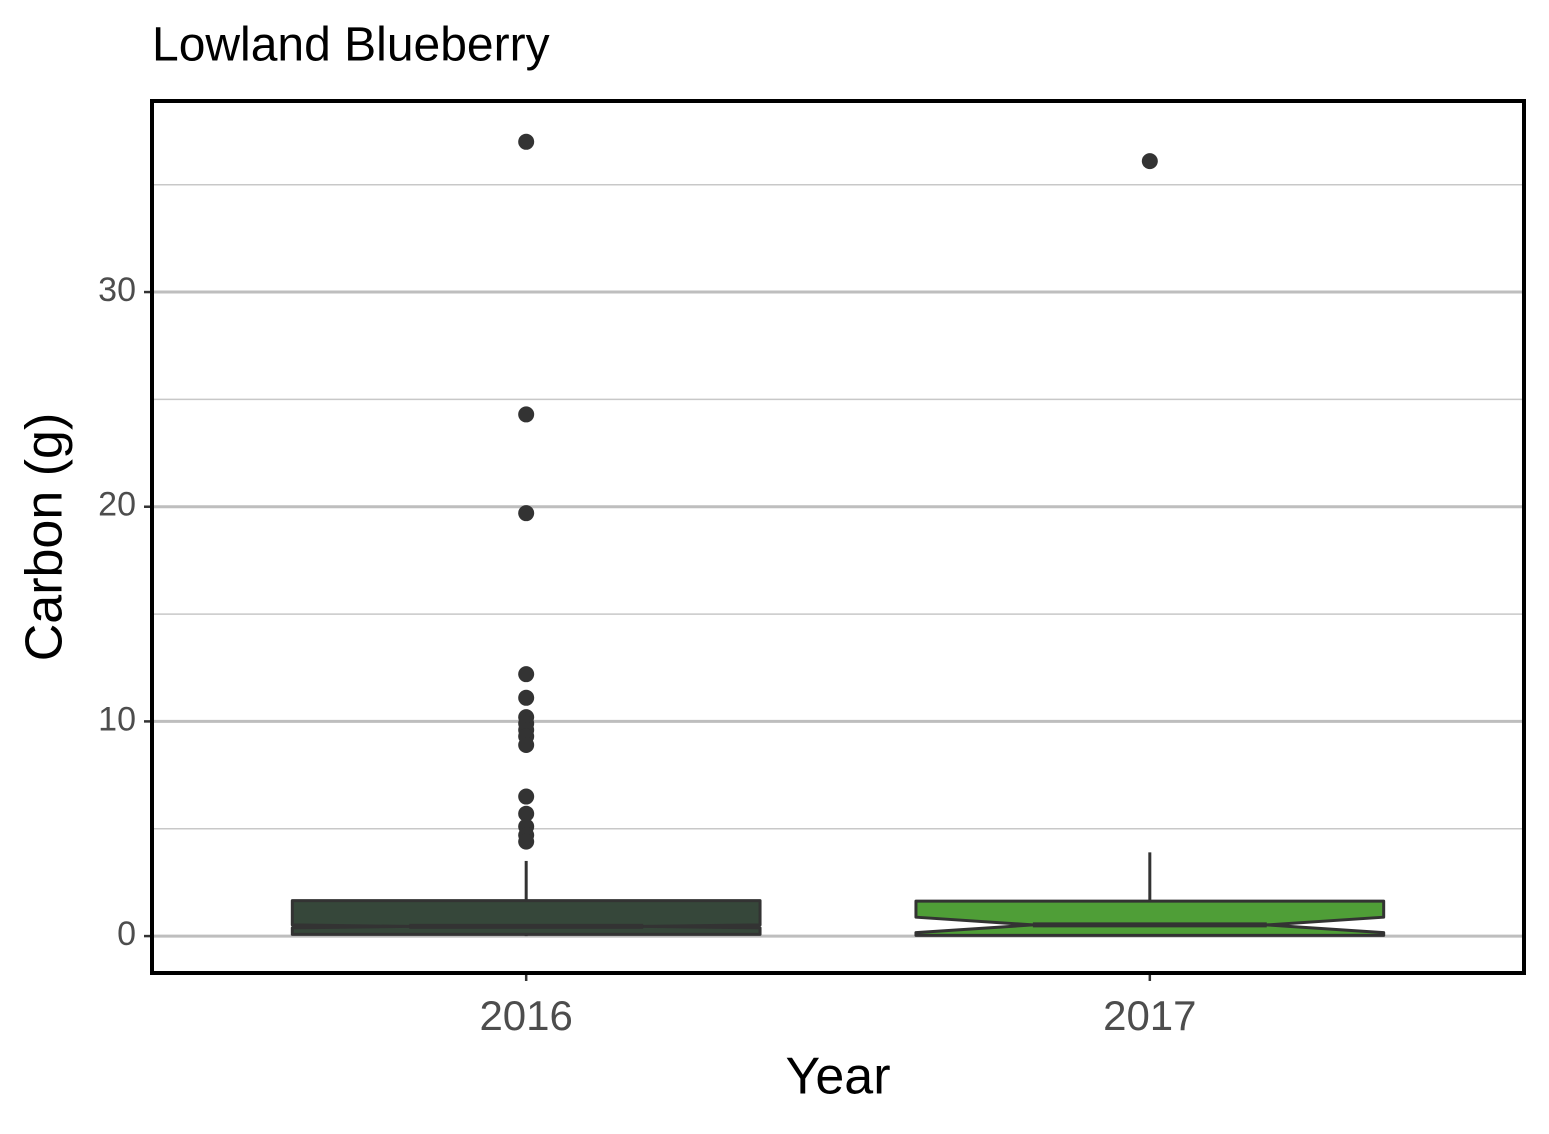  Describe the element at coordinates (837, 1077) in the screenshot. I see `x-axis-title: Year` at that location.